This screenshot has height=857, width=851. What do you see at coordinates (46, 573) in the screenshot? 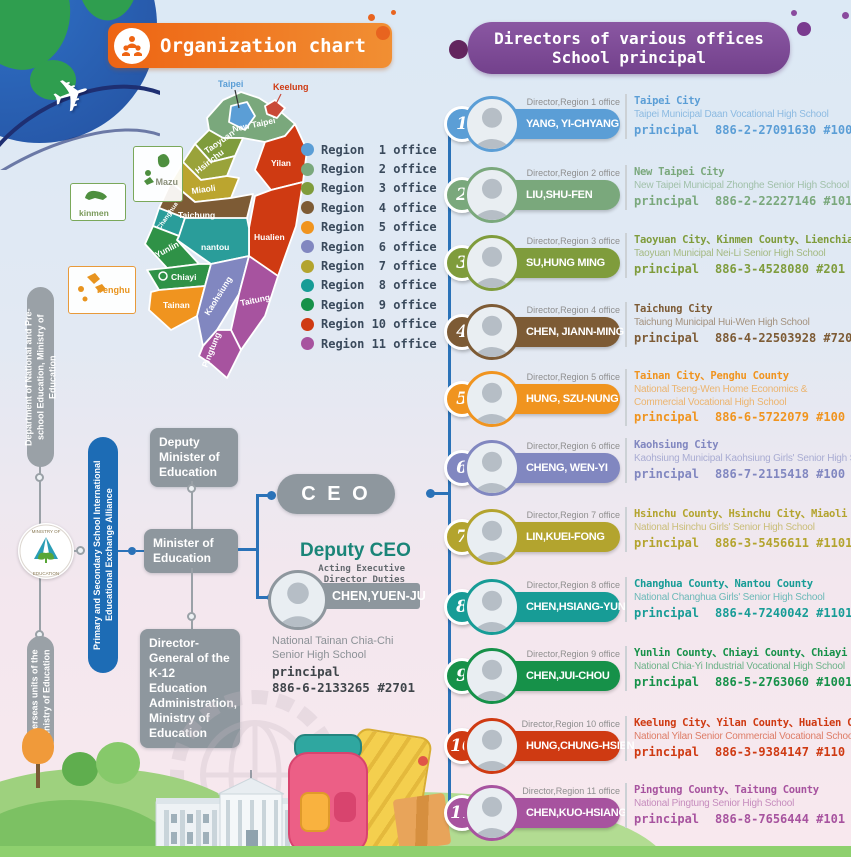
I see `svg-text: EDUCATION` at bounding box center [46, 573].